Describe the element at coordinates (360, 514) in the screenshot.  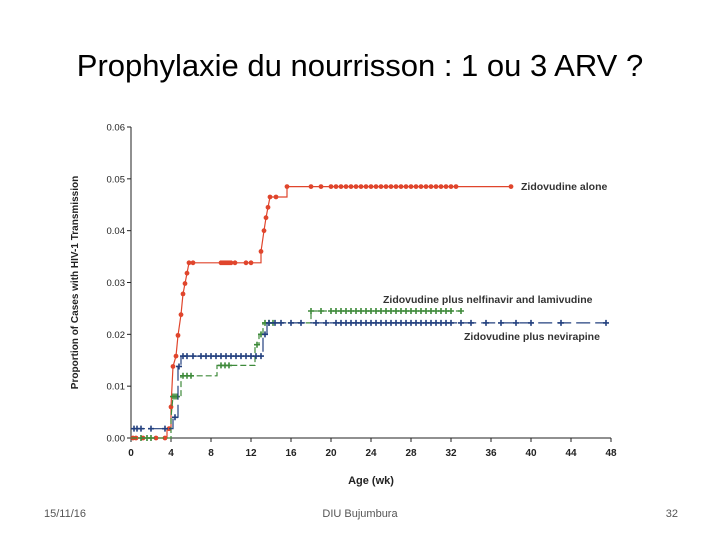
I see `footer-center-text: DIU Bujumbura` at that location.